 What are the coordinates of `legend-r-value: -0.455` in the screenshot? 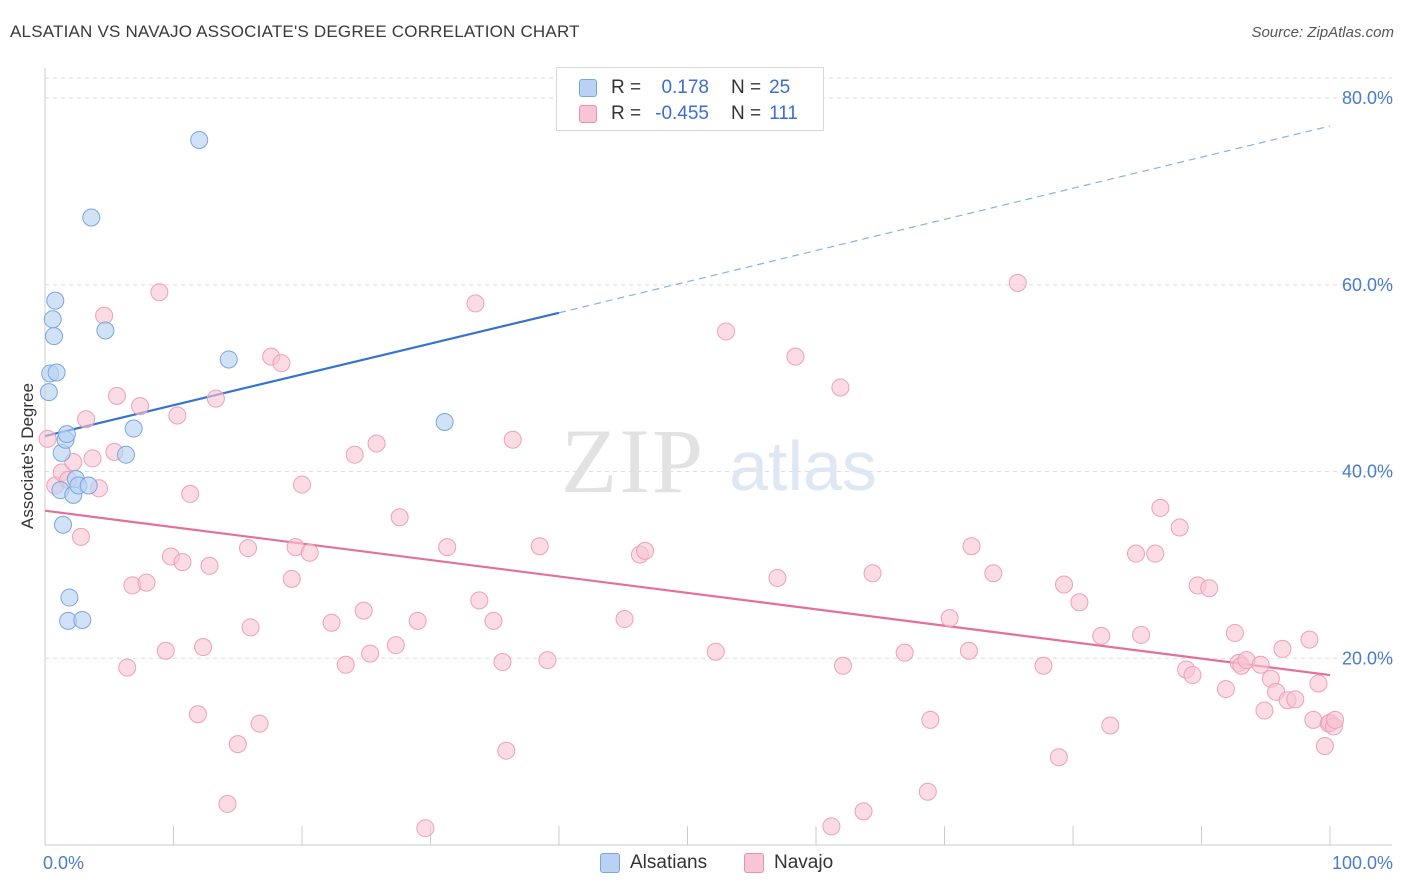 It's located at (682, 113).